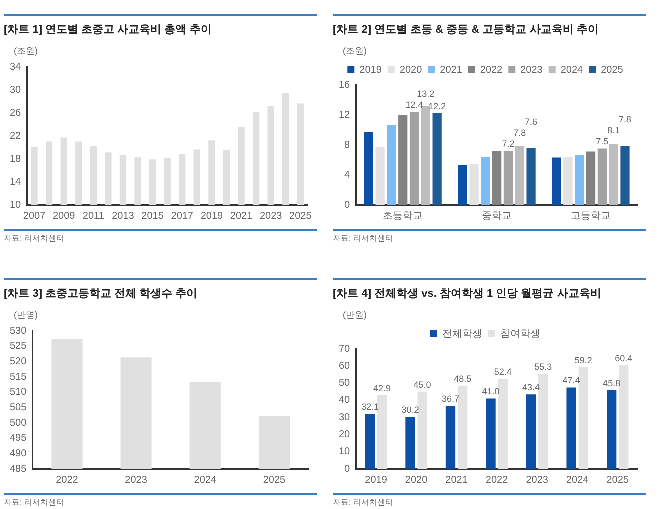 The height and width of the screenshot is (509, 658). Describe the element at coordinates (108, 30) in the screenshot. I see `chart-title: [차트 1] 연도별 초중고 사교육비 총액 추이` at that location.